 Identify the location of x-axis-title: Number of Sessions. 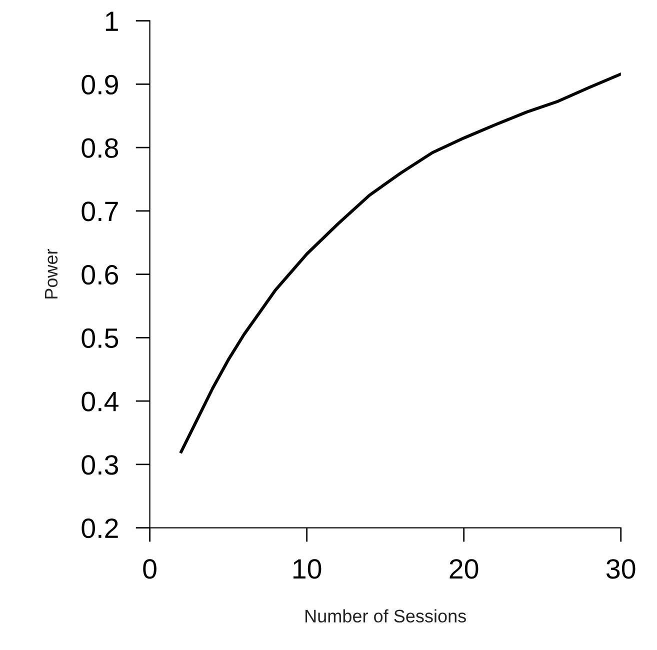
(386, 616).